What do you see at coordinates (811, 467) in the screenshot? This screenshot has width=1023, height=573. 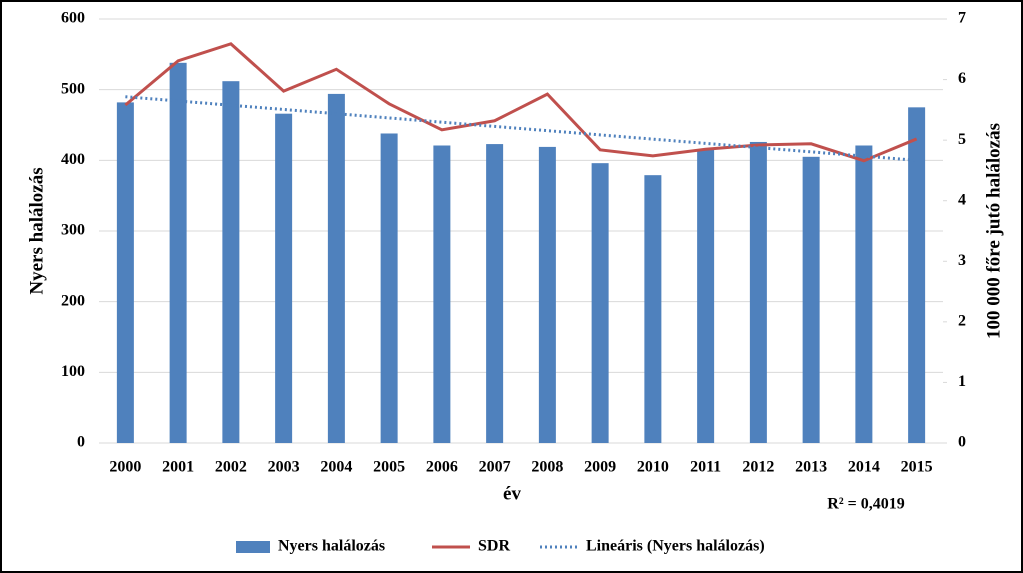 I see `x-tick-label: 2013` at bounding box center [811, 467].